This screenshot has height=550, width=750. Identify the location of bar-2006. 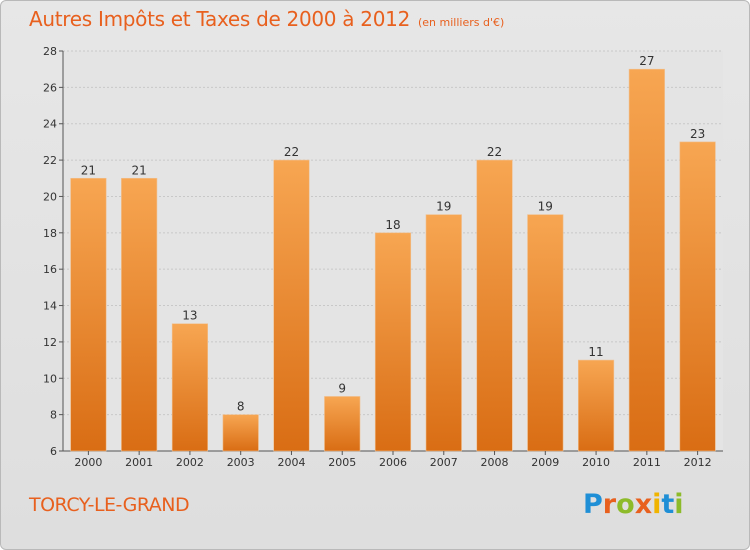
(393, 342).